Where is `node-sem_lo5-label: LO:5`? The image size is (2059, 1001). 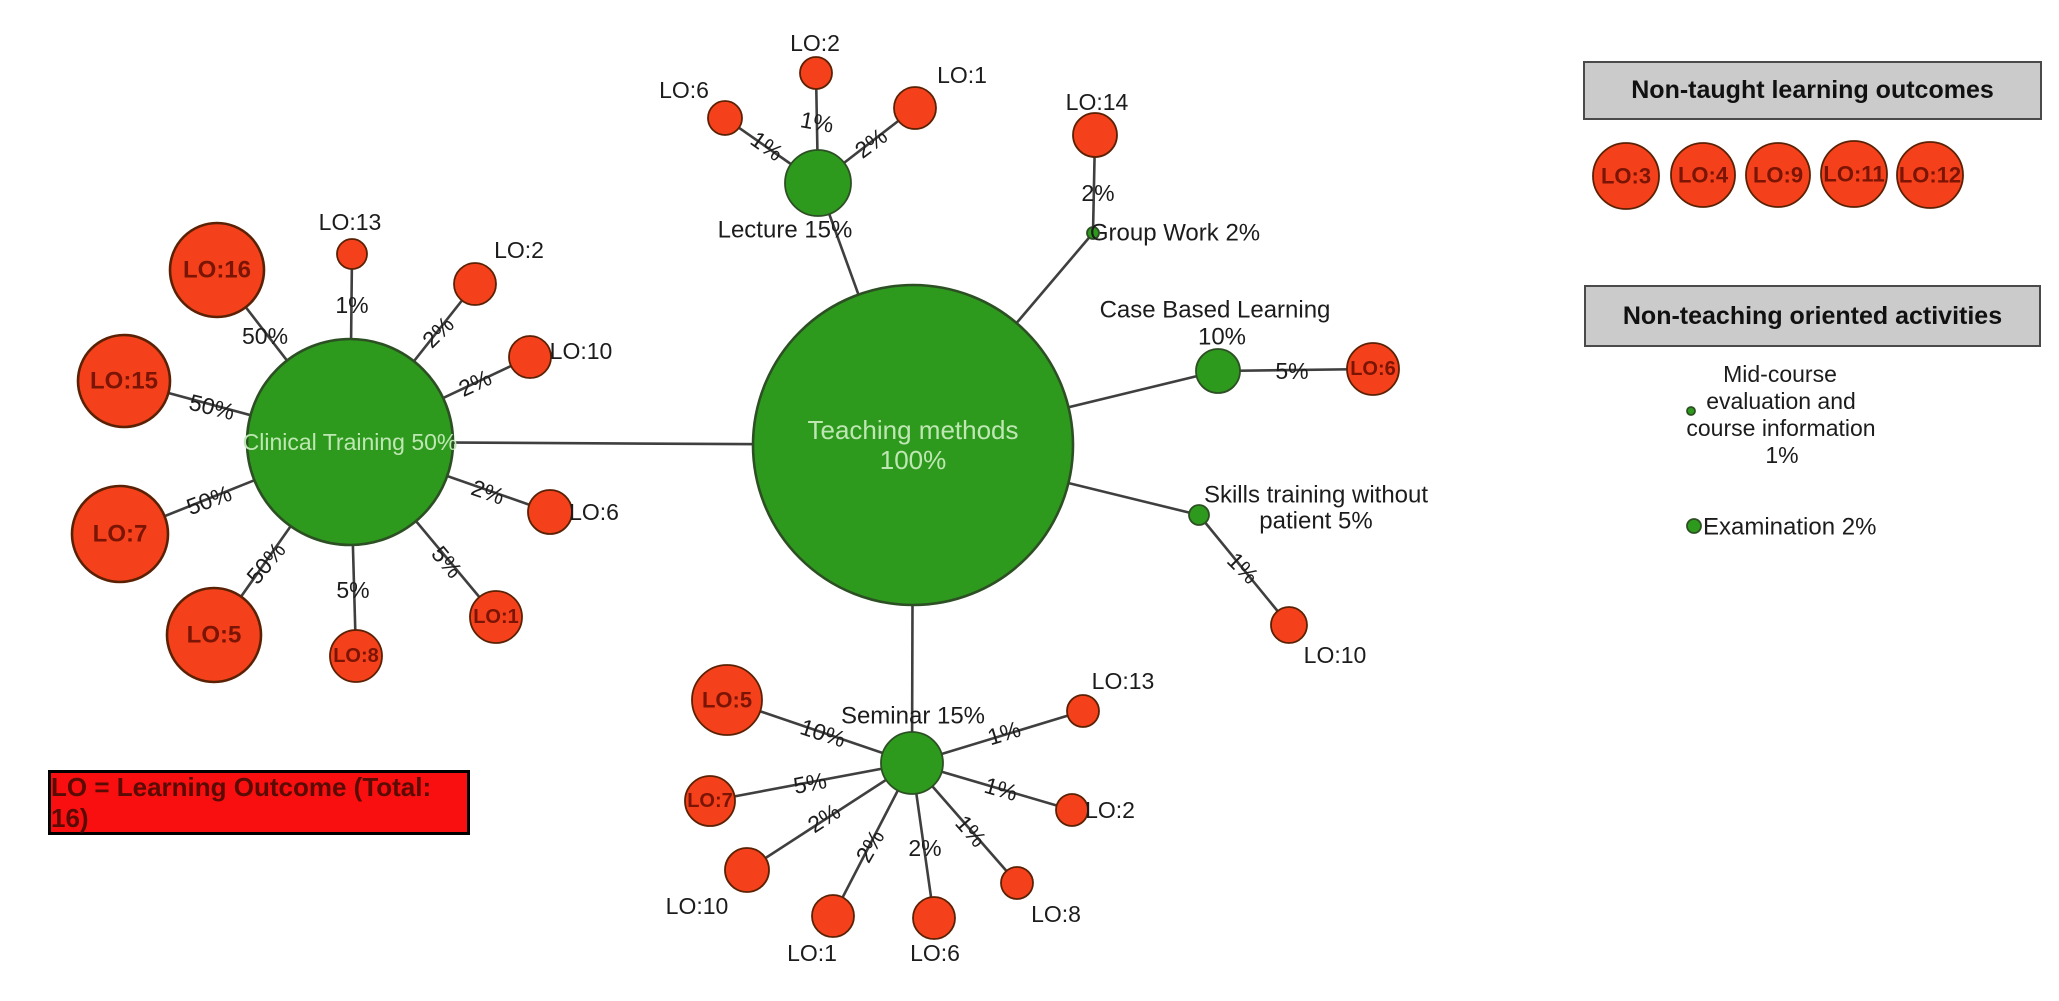 node-sem_lo5-label: LO:5 is located at coordinates (727, 700).